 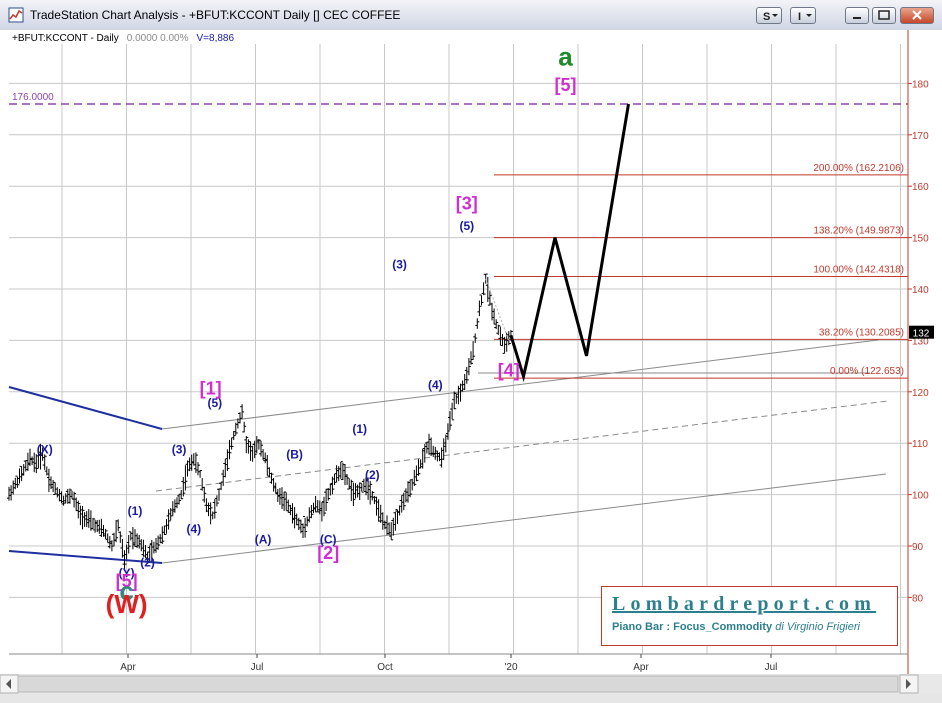 What do you see at coordinates (817, 627) in the screenshot?
I see `watermark-author: di Virginio Frigieri` at bounding box center [817, 627].